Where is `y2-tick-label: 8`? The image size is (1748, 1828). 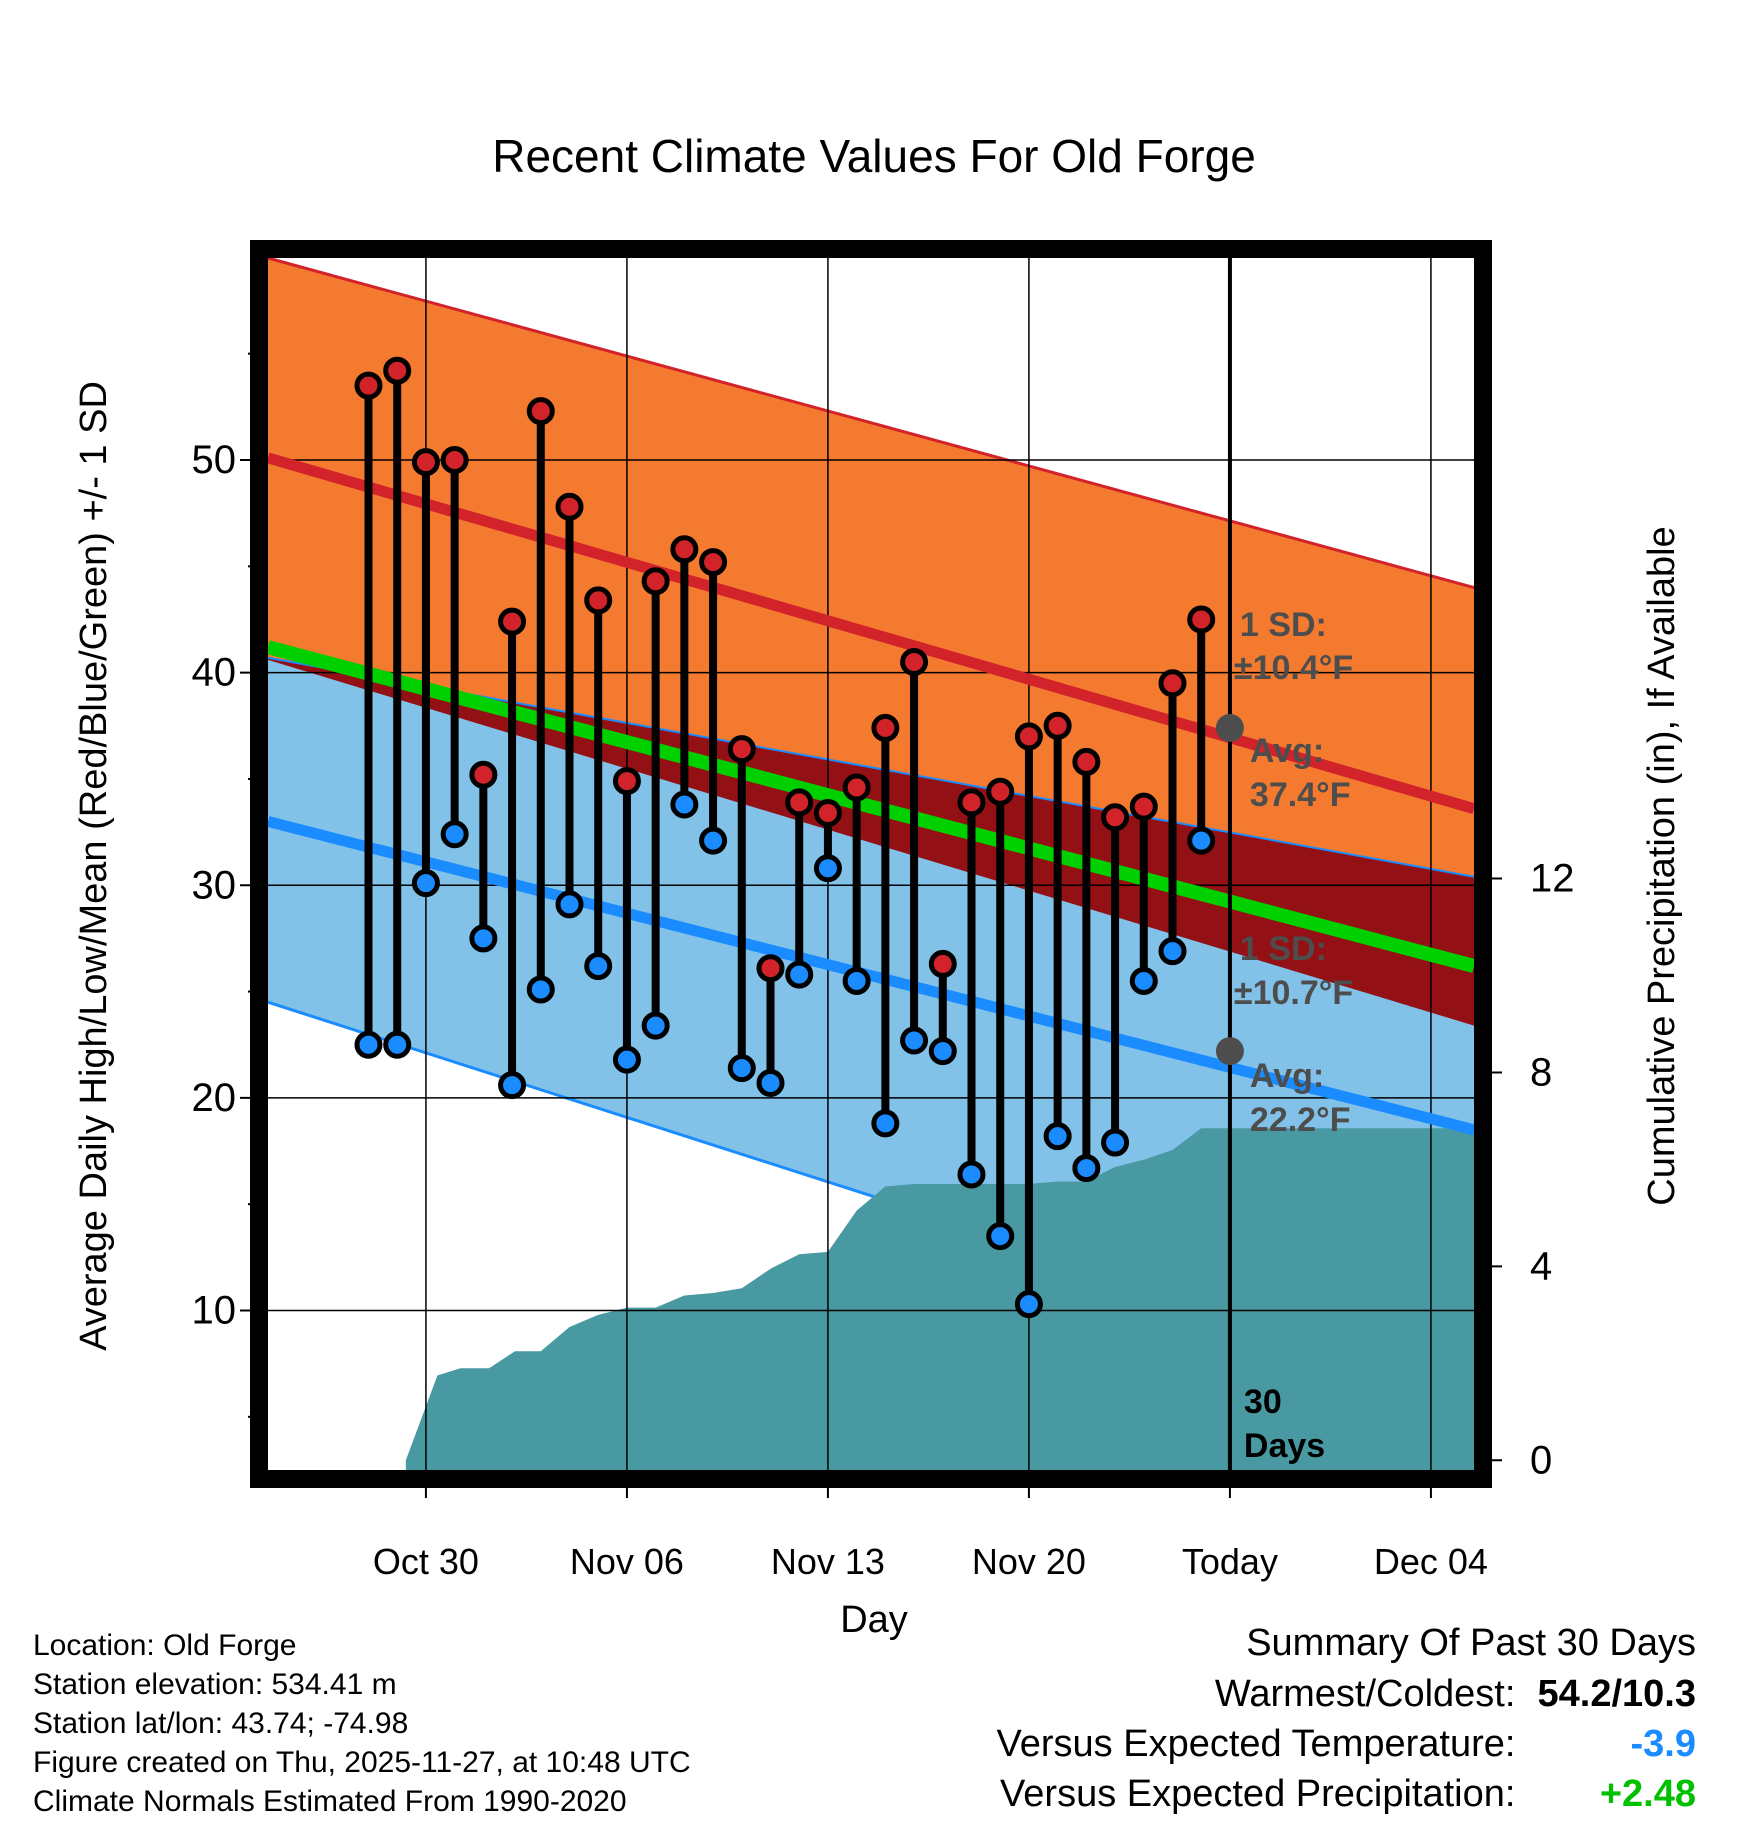 y2-tick-label: 8 is located at coordinates (1541, 1072).